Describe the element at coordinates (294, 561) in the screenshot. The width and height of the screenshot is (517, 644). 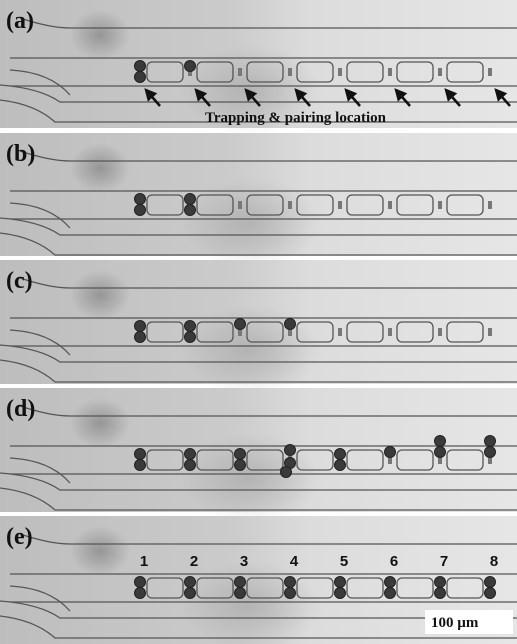
I see `trap-number: 4` at that location.